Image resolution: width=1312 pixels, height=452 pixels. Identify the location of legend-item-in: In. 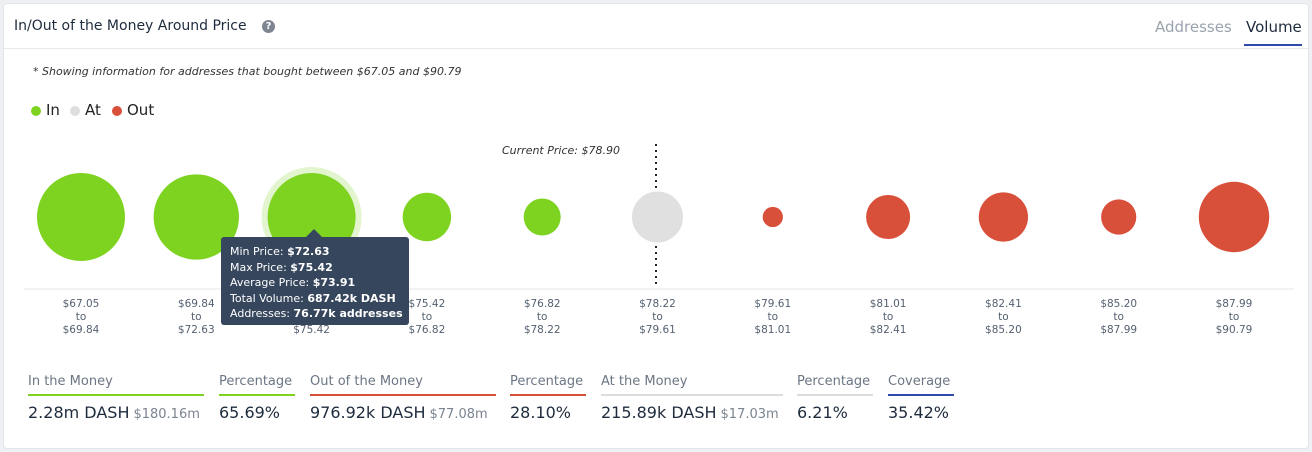
(45, 110).